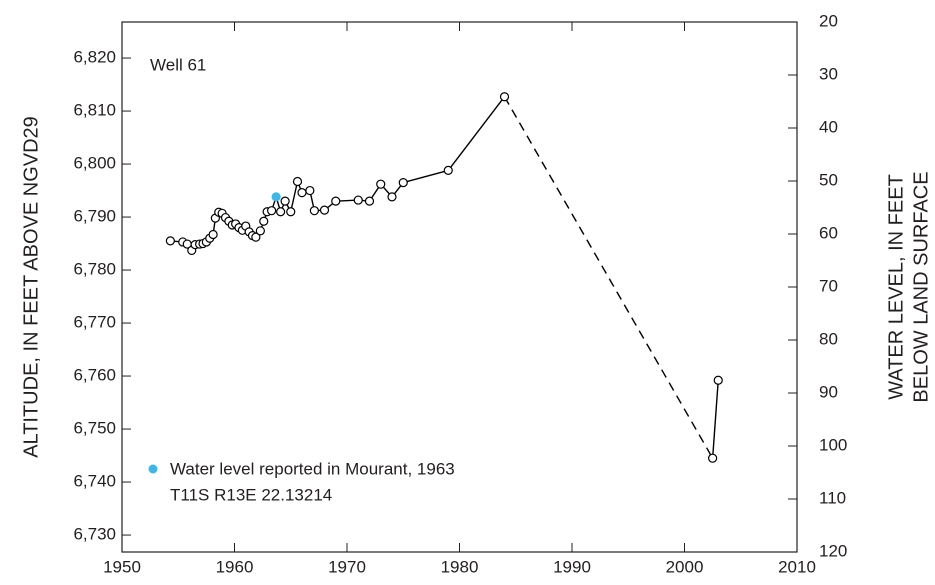 This screenshot has height=585, width=935. What do you see at coordinates (94, 428) in the screenshot?
I see `y-tick-label: 6,750` at bounding box center [94, 428].